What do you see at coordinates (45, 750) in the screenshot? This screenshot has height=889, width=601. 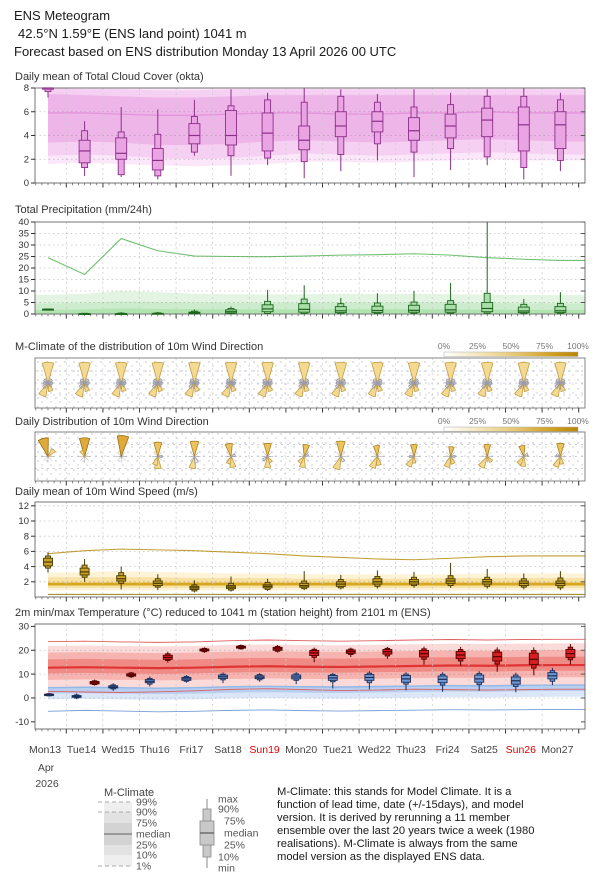 I see `x-axis-label-mon13: Mon13` at bounding box center [45, 750].